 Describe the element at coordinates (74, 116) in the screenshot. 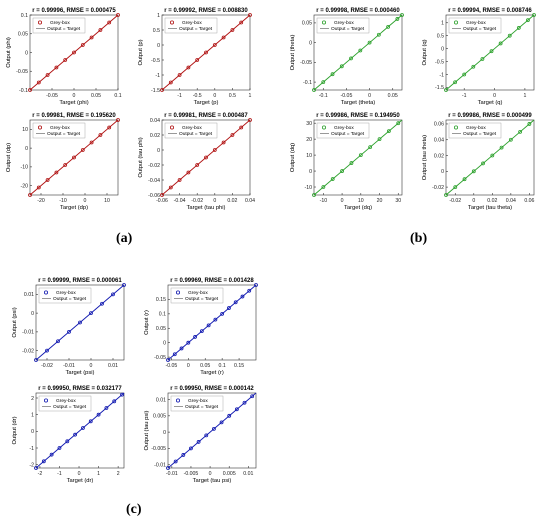

I see `subplot-title: r = 0.99981, RMSE = 0.195620` at that location.